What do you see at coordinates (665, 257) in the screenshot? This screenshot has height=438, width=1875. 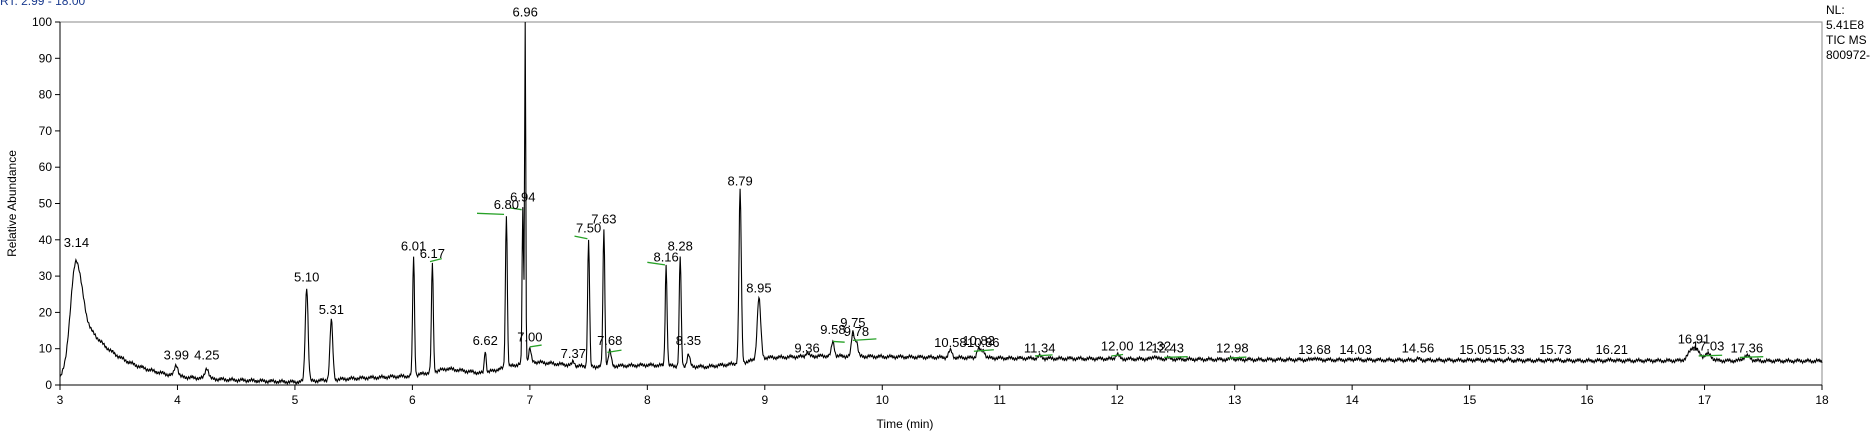 I see `peak-label: 8.16` at bounding box center [665, 257].